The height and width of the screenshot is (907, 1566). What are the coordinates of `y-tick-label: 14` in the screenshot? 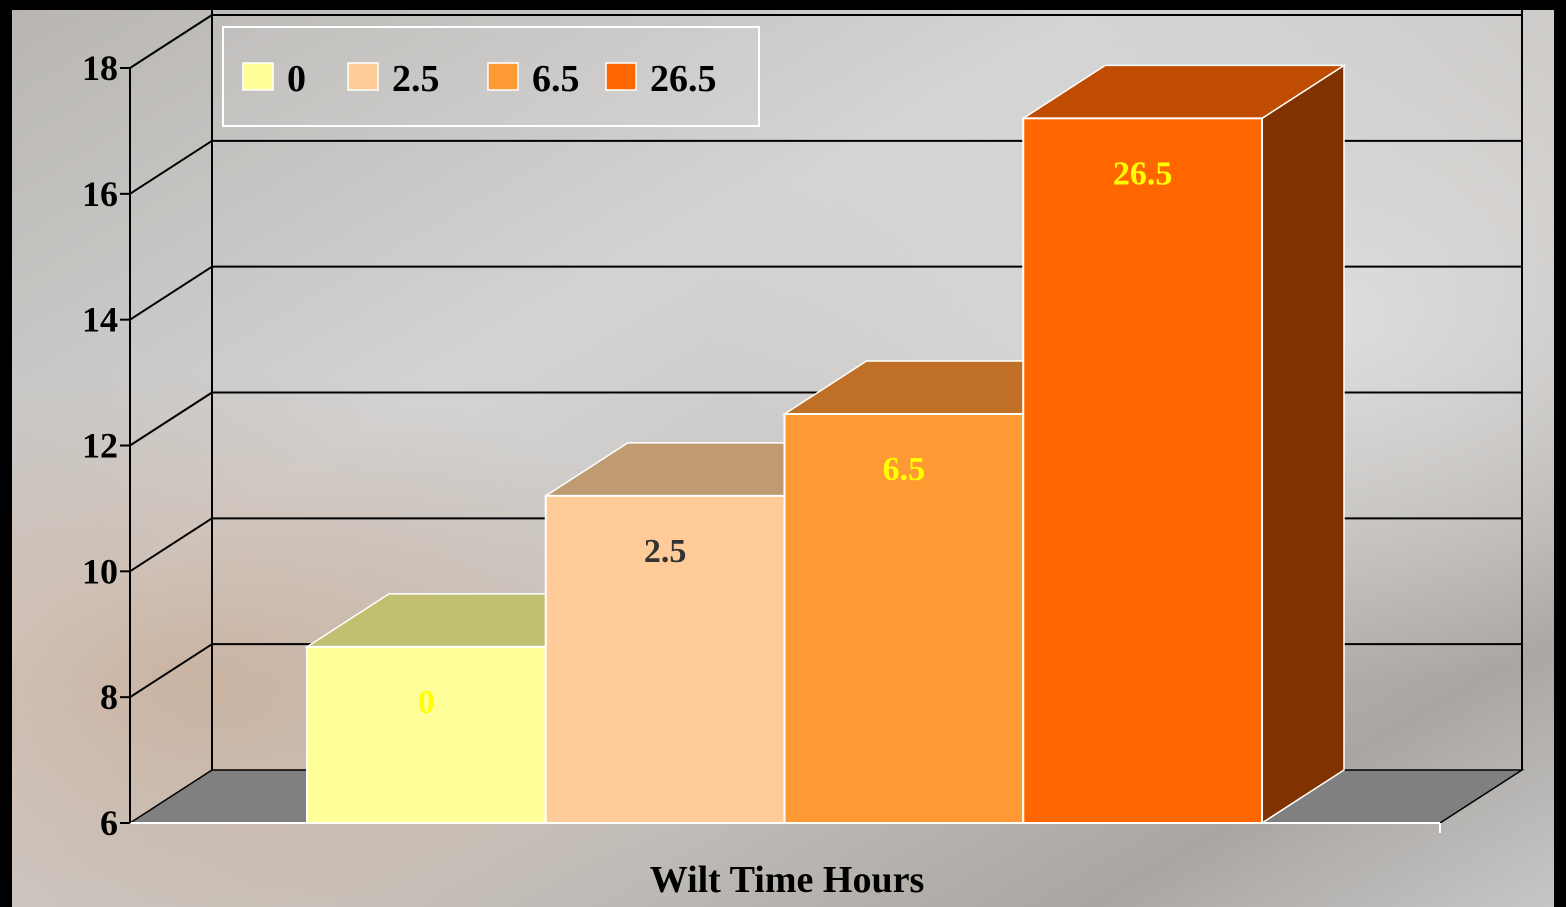 It's located at (100, 320).